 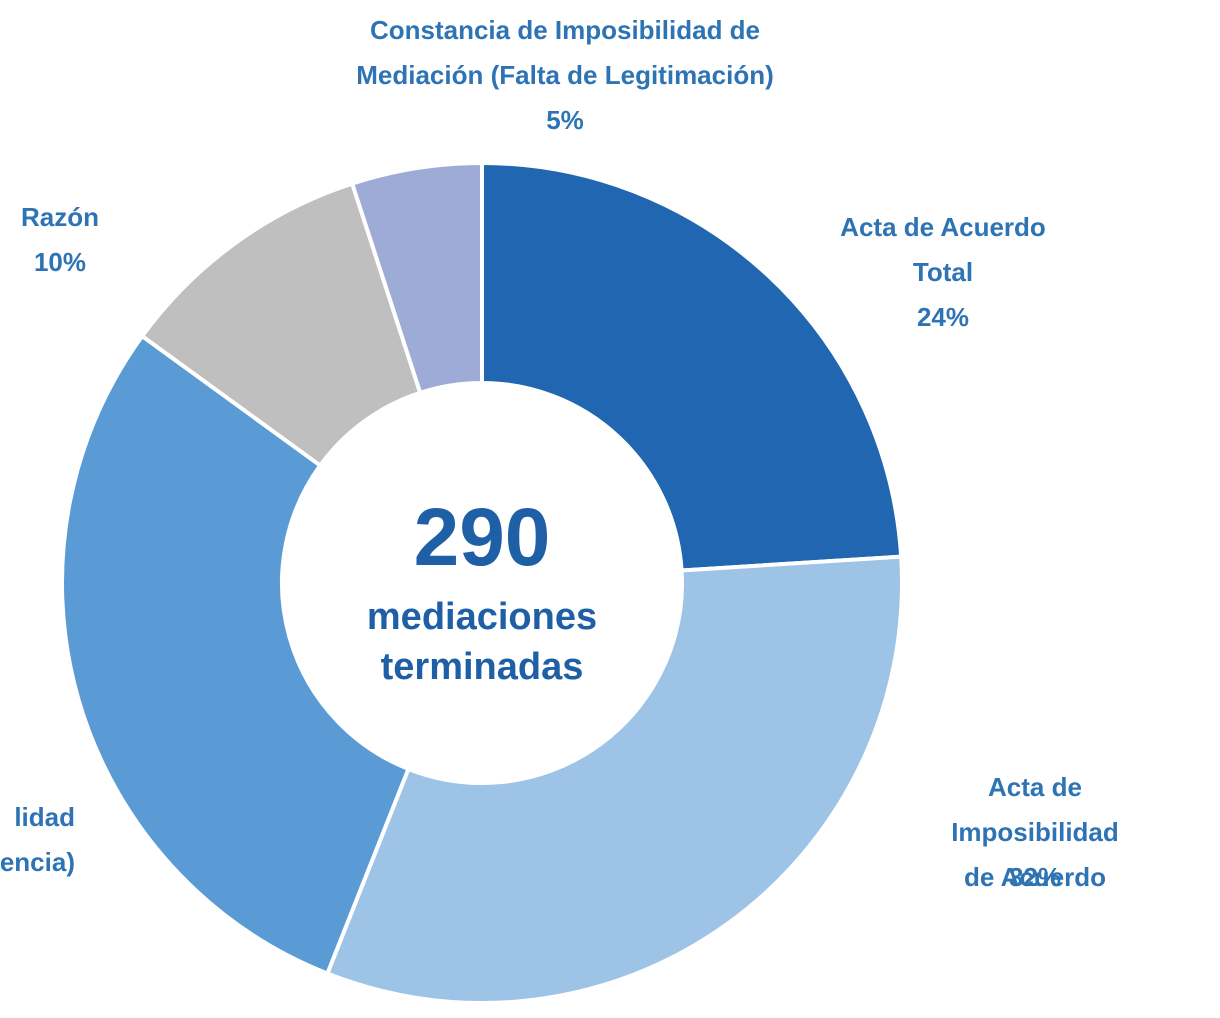 What do you see at coordinates (1035, 832) in the screenshot?
I see `slice-label: Acta de Imposibilidad de Acuerdo` at bounding box center [1035, 832].